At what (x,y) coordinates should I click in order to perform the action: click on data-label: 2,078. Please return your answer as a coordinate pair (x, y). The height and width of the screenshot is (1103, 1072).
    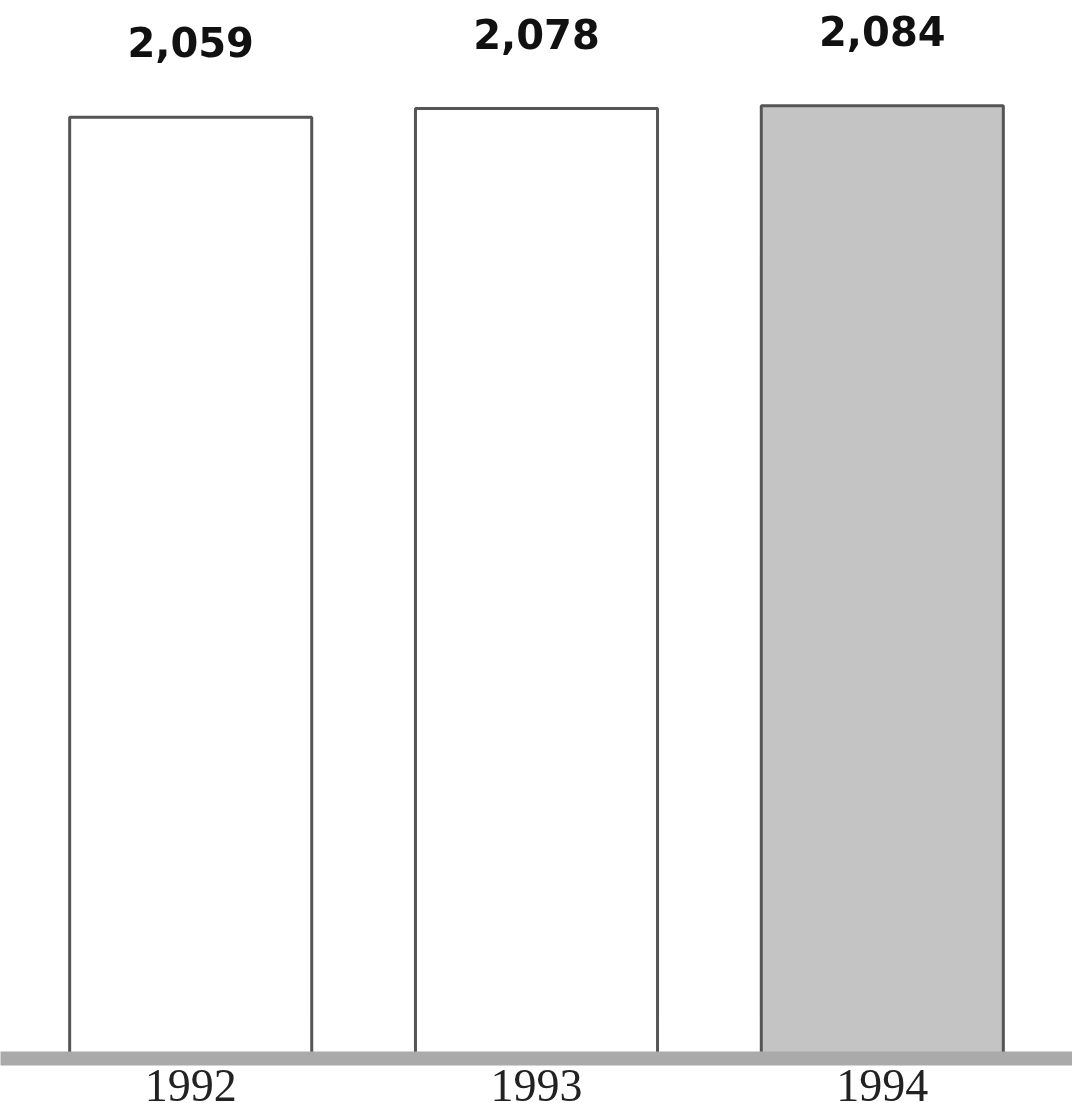
    Looking at the image, I should click on (536, 34).